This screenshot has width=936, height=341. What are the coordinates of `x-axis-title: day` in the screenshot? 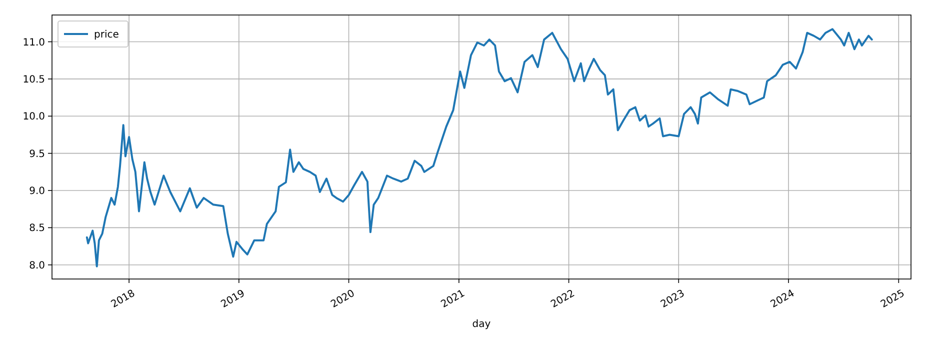 It's located at (481, 324).